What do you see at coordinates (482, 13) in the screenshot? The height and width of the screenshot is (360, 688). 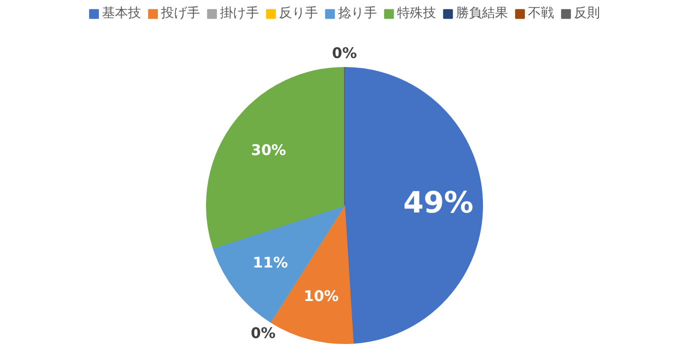 I see `legend-label: 勝負結果` at bounding box center [482, 13].